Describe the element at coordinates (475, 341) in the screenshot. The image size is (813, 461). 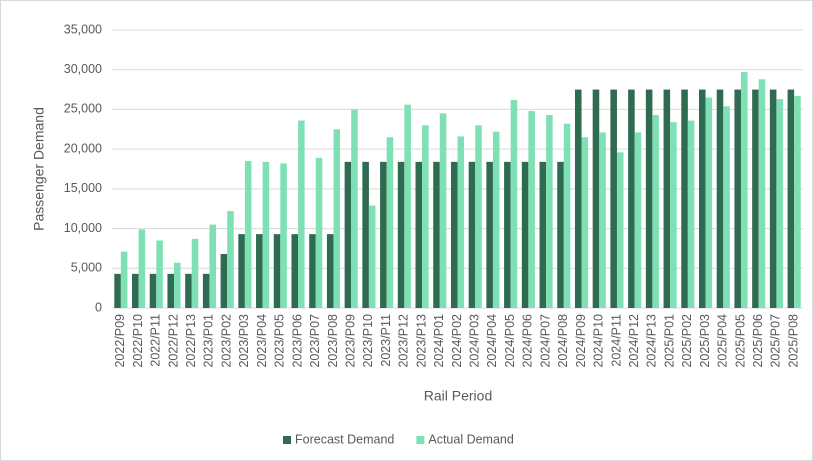
I see `x-tick-label: 2024/P03` at that location.